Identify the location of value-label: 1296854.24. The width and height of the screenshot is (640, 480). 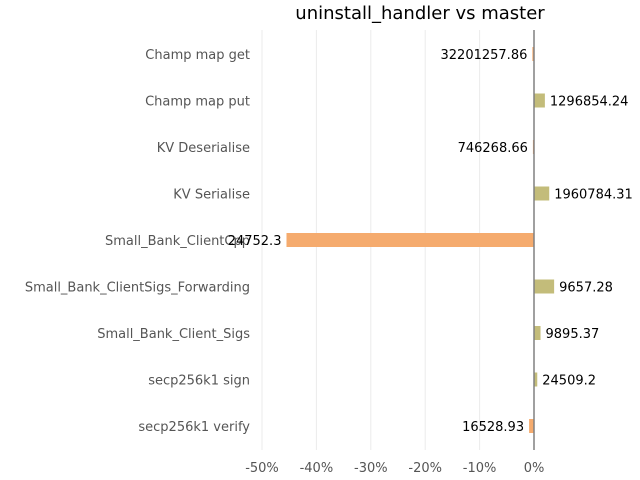
(589, 102).